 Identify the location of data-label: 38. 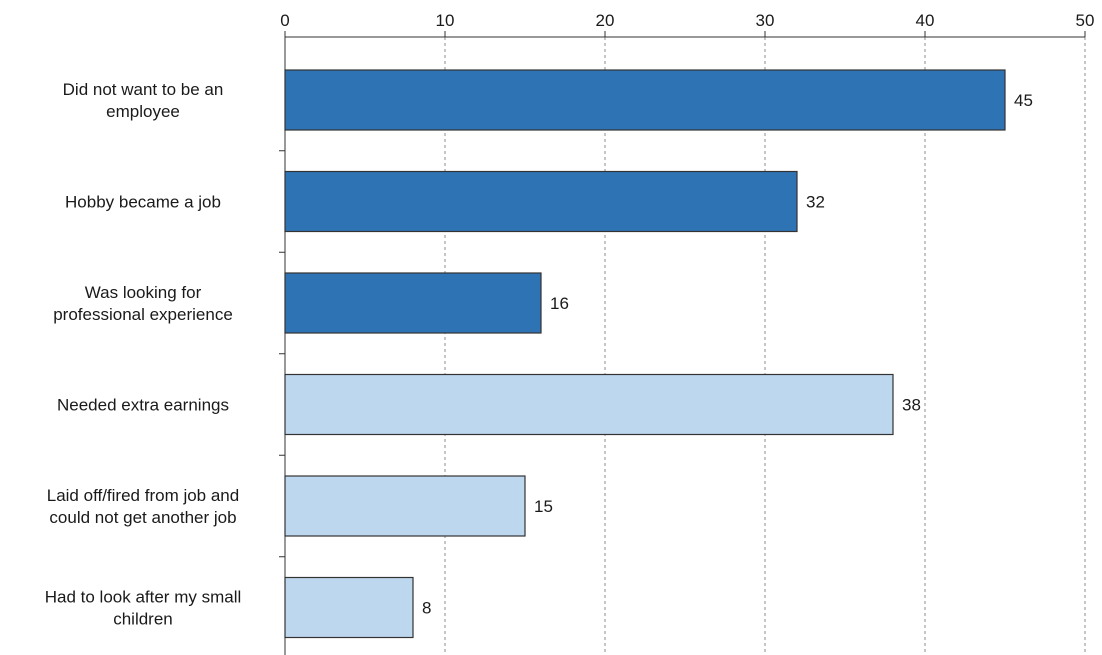
(911, 405).